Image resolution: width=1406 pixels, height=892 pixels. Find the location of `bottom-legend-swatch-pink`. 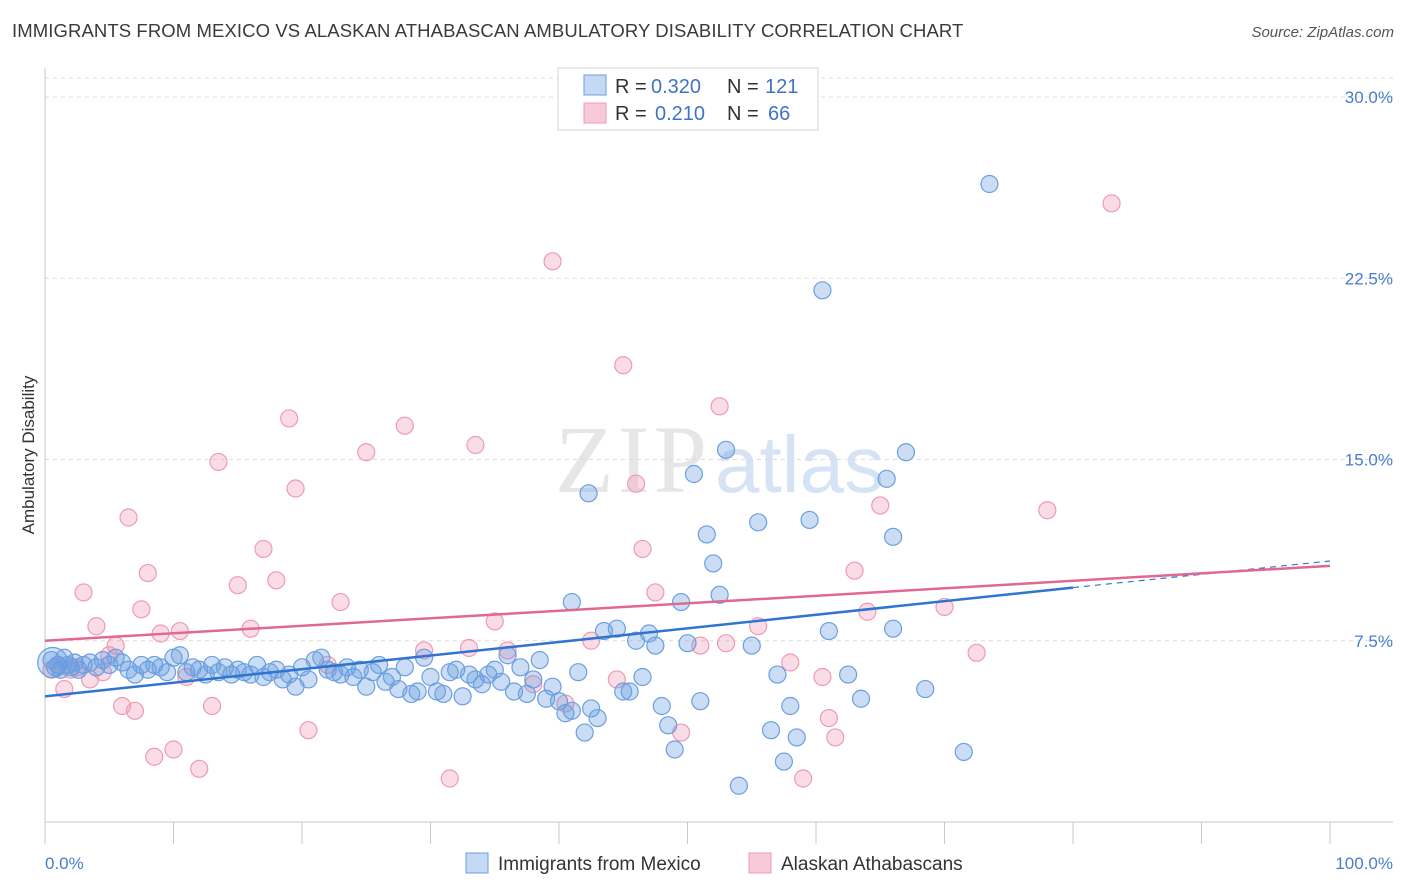

bottom-legend-swatch-pink is located at coordinates (760, 863).